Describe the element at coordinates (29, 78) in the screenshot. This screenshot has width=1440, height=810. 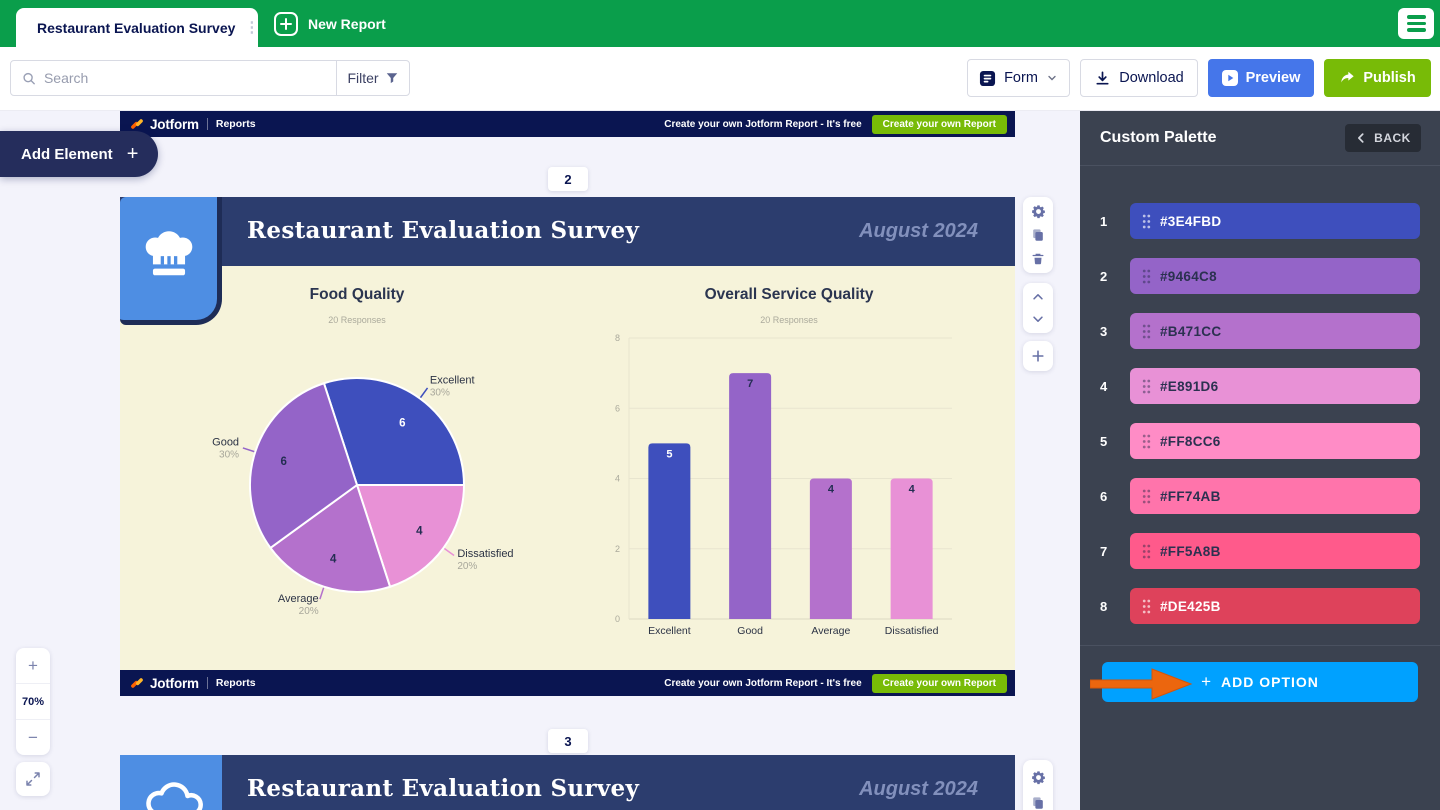
I see `search-icon` at that location.